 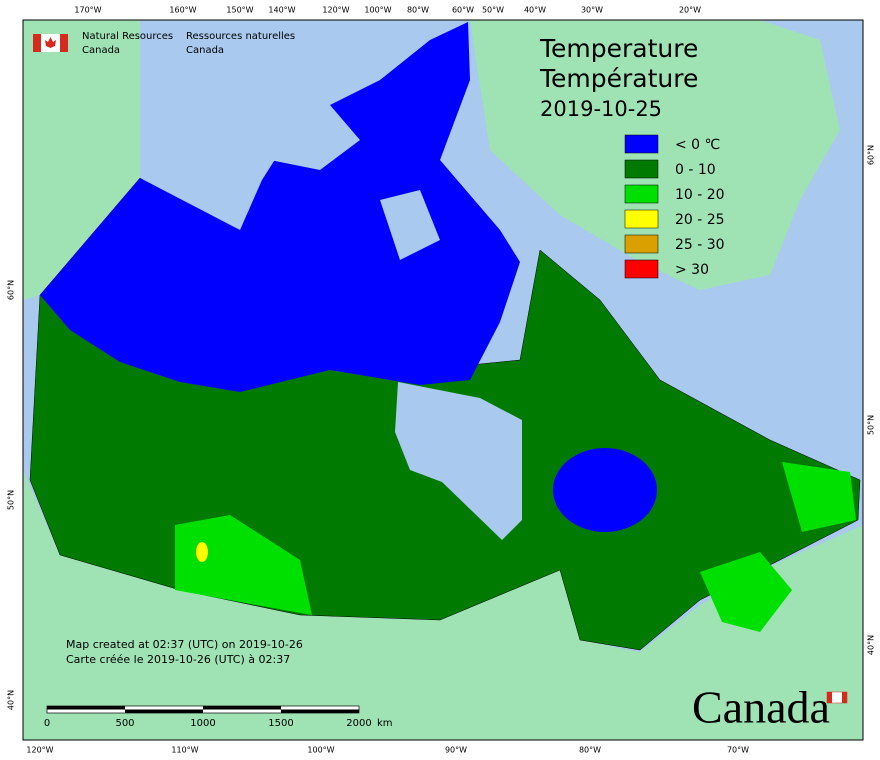 I want to click on wordmark-text: Canada, so click(x=761, y=707).